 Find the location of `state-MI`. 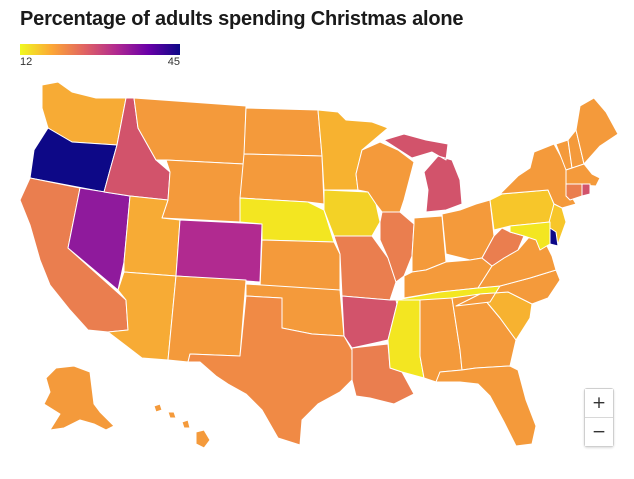

state-MI is located at coordinates (423, 173).